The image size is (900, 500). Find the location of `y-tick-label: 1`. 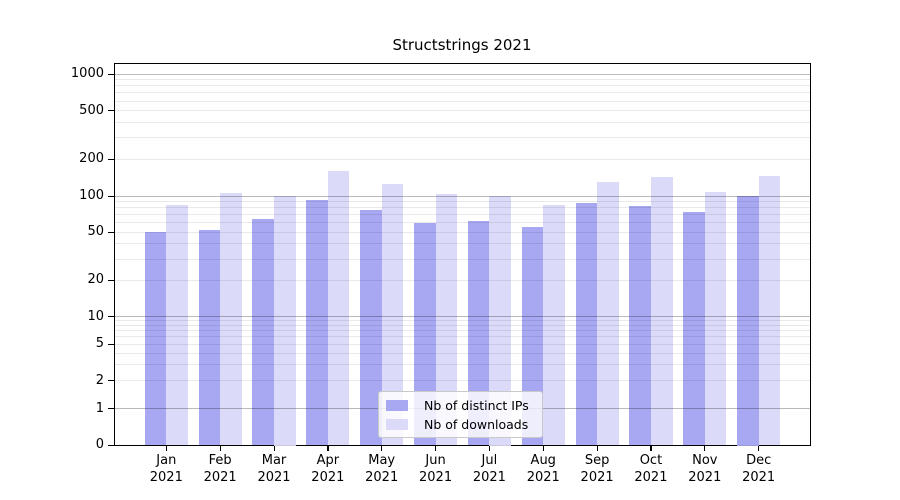

y-tick-label: 1 is located at coordinates (99, 408).